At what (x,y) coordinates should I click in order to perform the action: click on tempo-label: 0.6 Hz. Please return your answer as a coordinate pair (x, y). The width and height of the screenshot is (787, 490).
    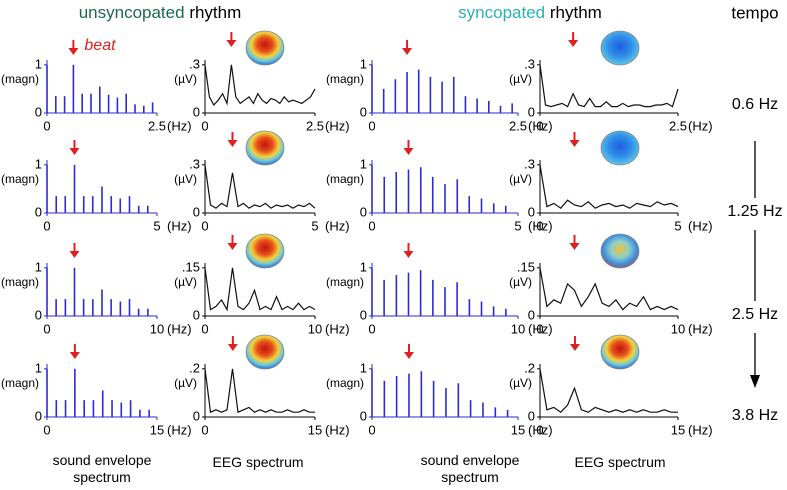
    Looking at the image, I should click on (755, 104).